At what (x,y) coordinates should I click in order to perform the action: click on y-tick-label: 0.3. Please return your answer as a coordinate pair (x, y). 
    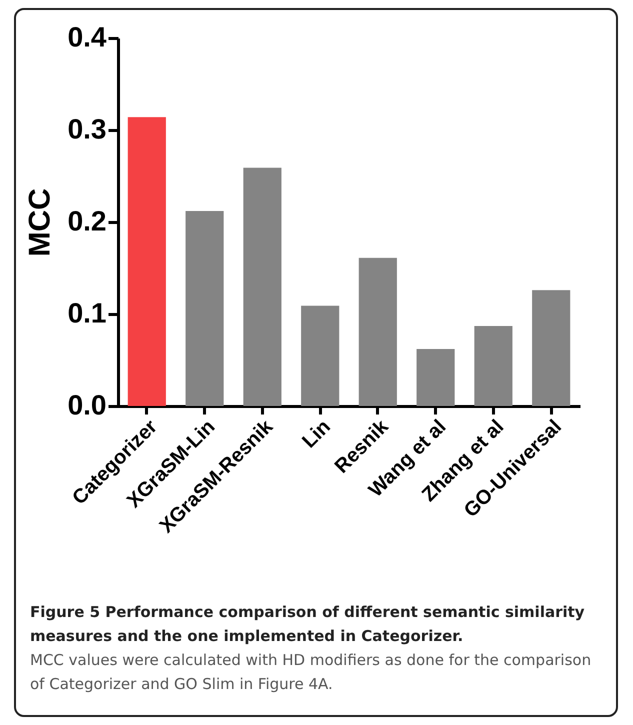
    Looking at the image, I should click on (87, 129).